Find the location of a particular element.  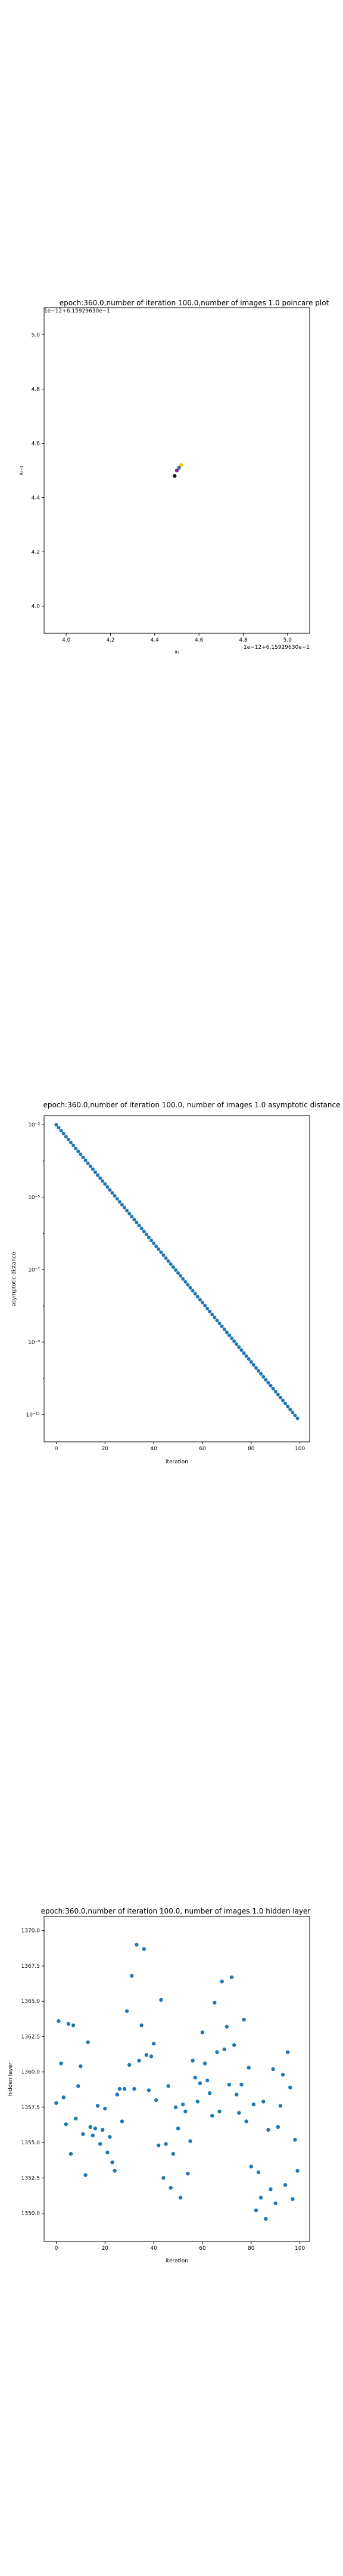

y-tick-label: 1367.5 is located at coordinates (31, 1967).